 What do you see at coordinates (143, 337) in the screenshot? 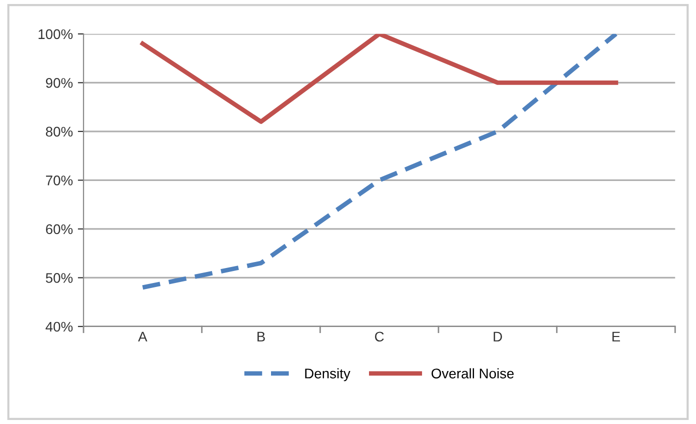
I see `x-tick-label: A` at bounding box center [143, 337].